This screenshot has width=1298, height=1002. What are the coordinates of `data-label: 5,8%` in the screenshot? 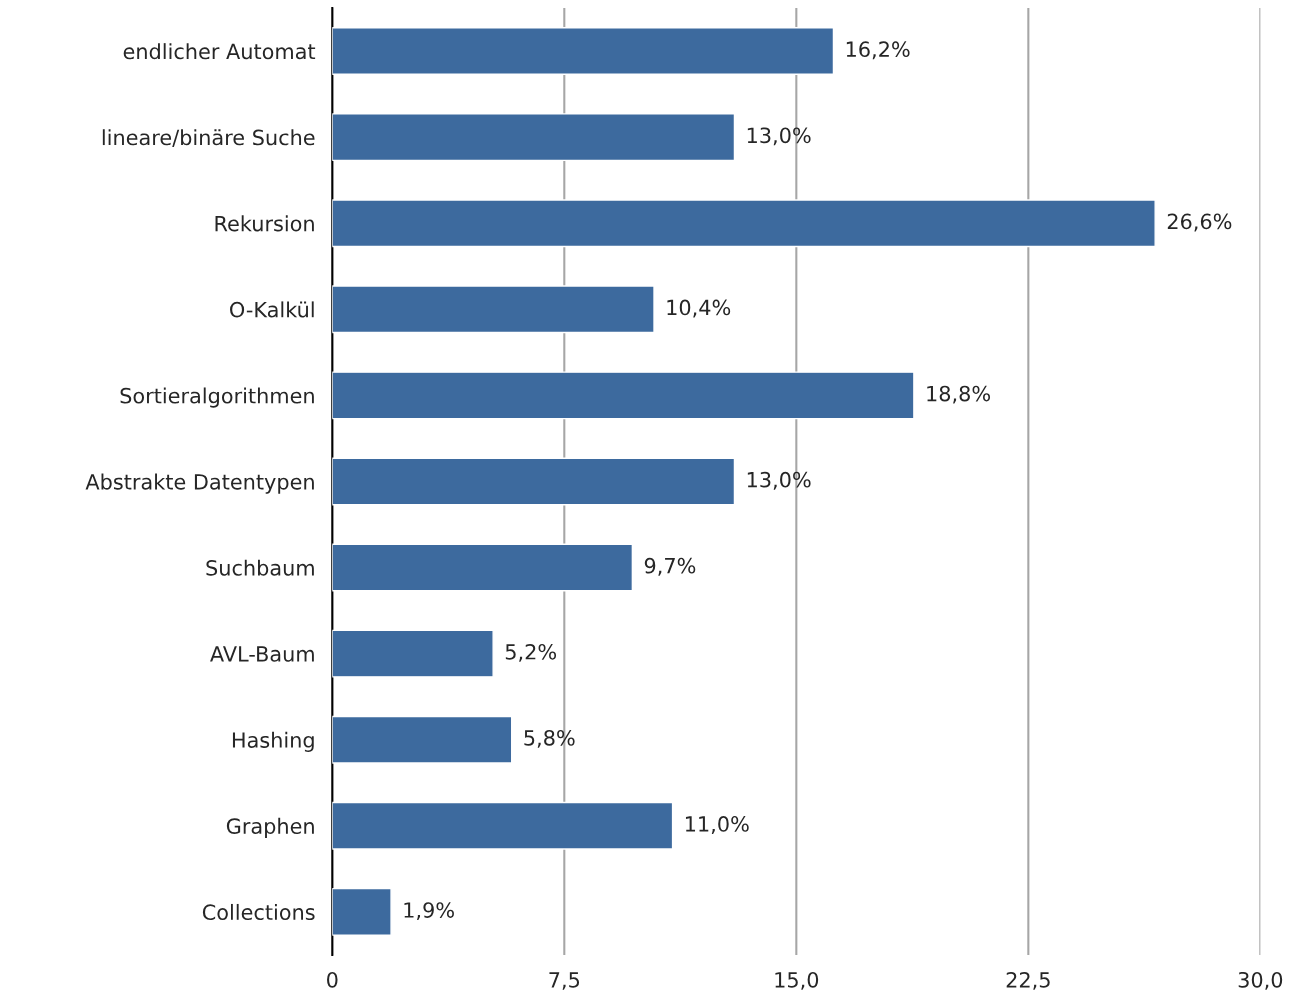 It's located at (549, 738).